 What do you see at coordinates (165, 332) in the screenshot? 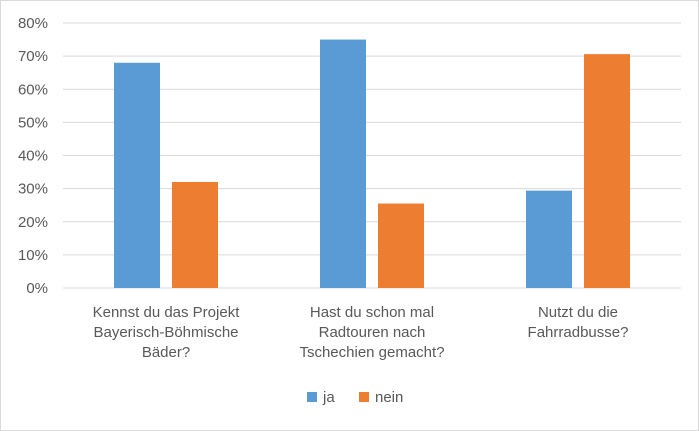
I see `category-label: Bayerisch-Böhmische` at bounding box center [165, 332].